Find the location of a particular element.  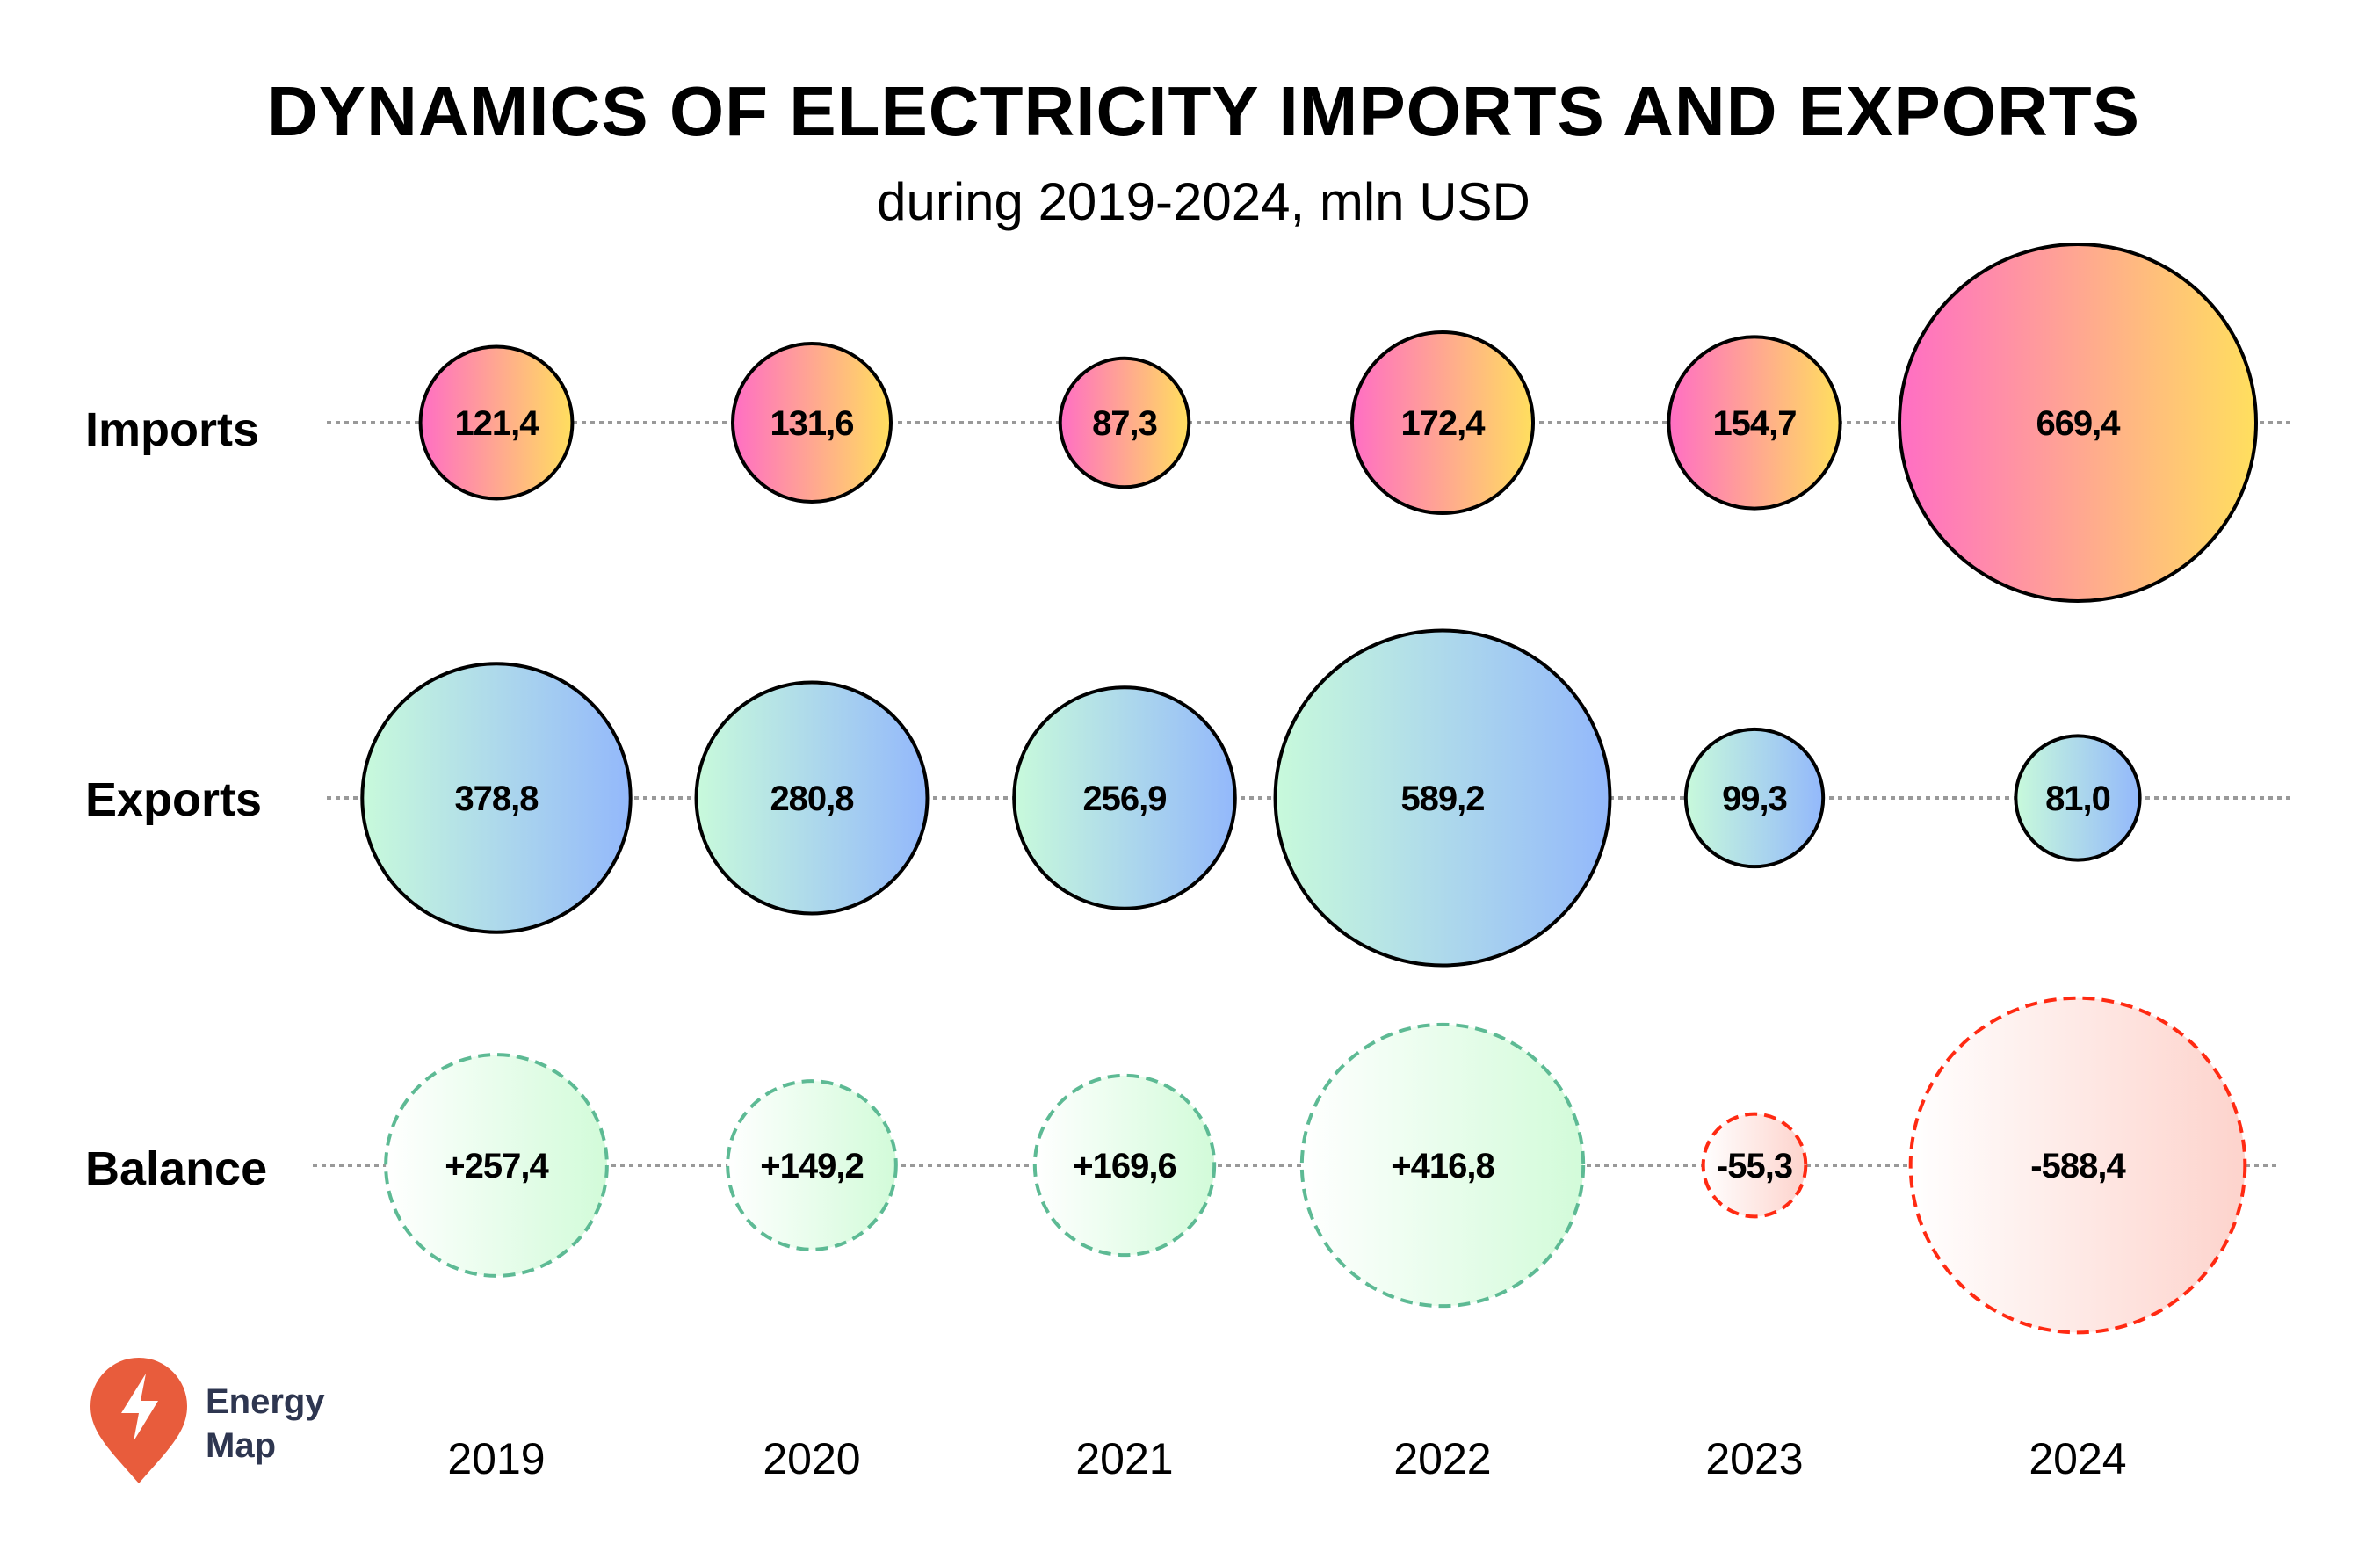

bubble-balance-2024: -588,4 is located at coordinates (2077, 1166).